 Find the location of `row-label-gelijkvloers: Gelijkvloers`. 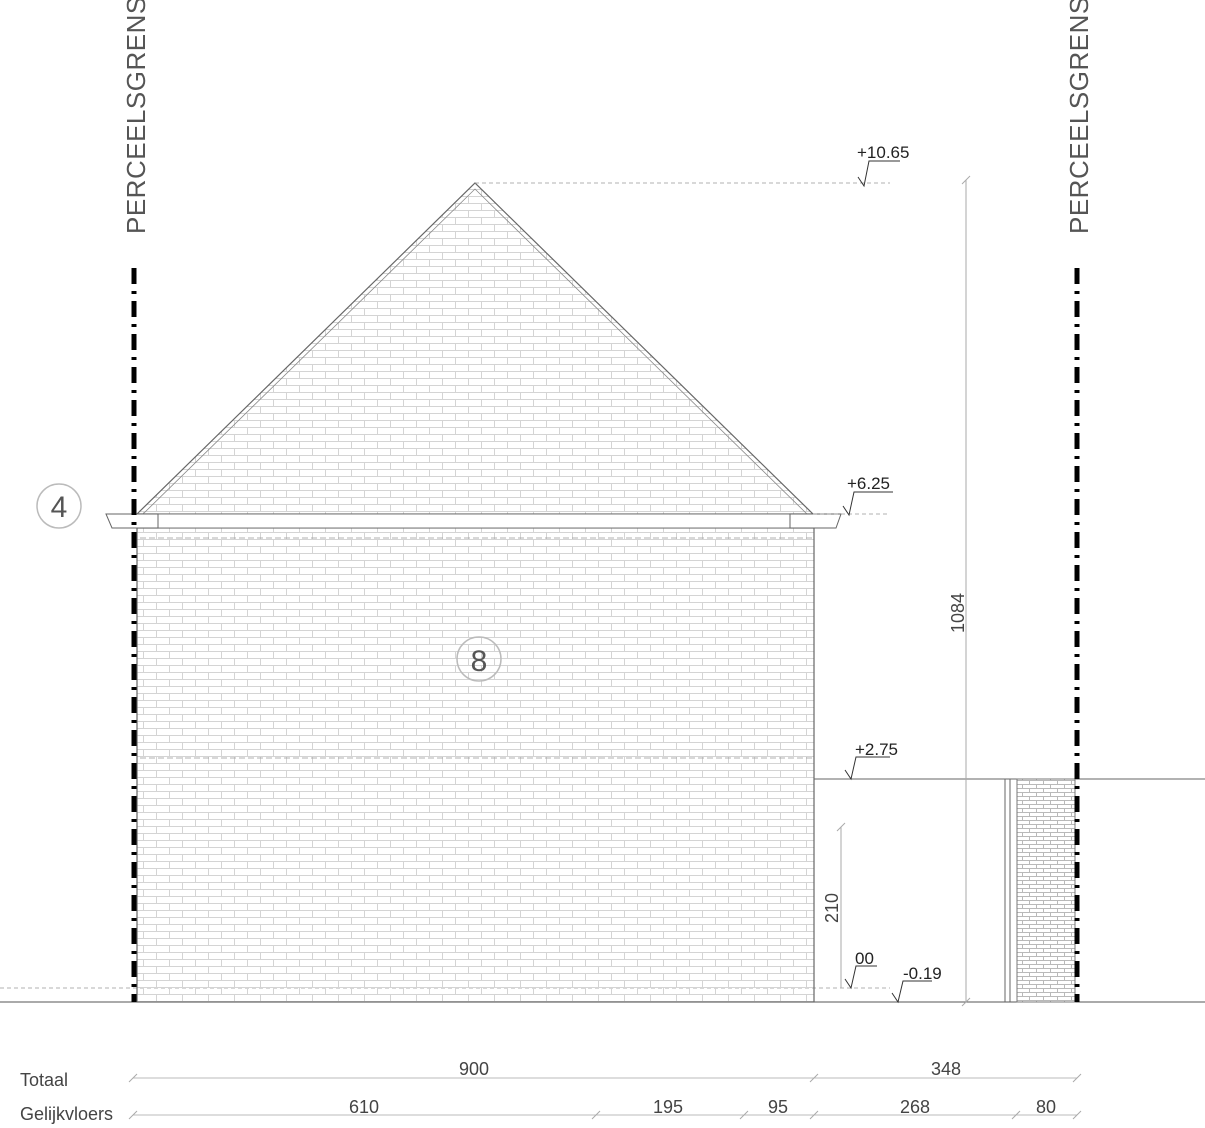

row-label-gelijkvloers: Gelijkvloers is located at coordinates (66, 1114).